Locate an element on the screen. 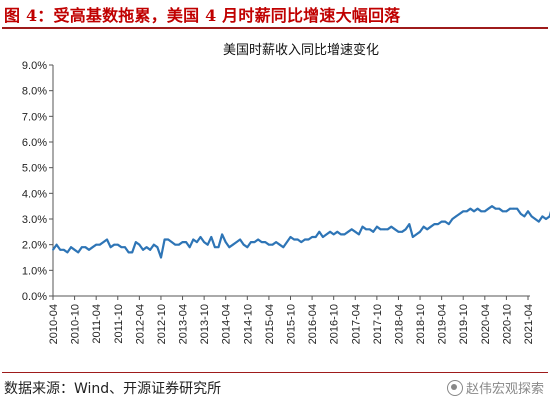  x-tick-label: 2016-10 is located at coordinates (335, 324).